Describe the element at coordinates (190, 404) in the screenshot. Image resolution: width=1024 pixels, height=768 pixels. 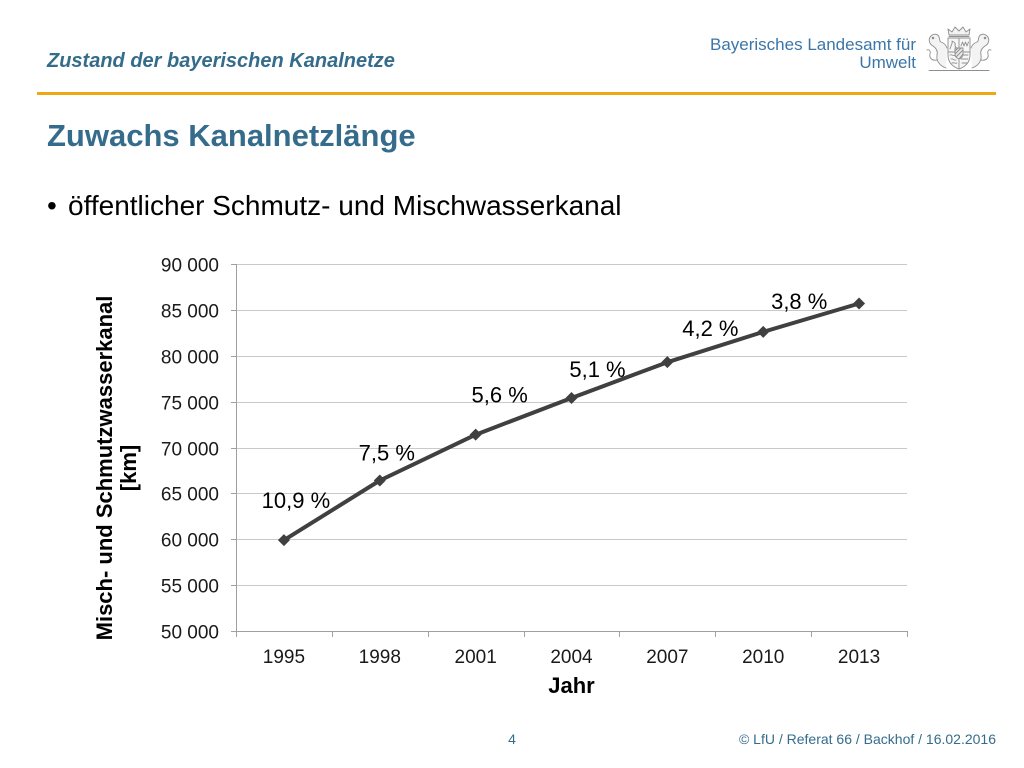
I see `y-tick-label: 75 000` at that location.